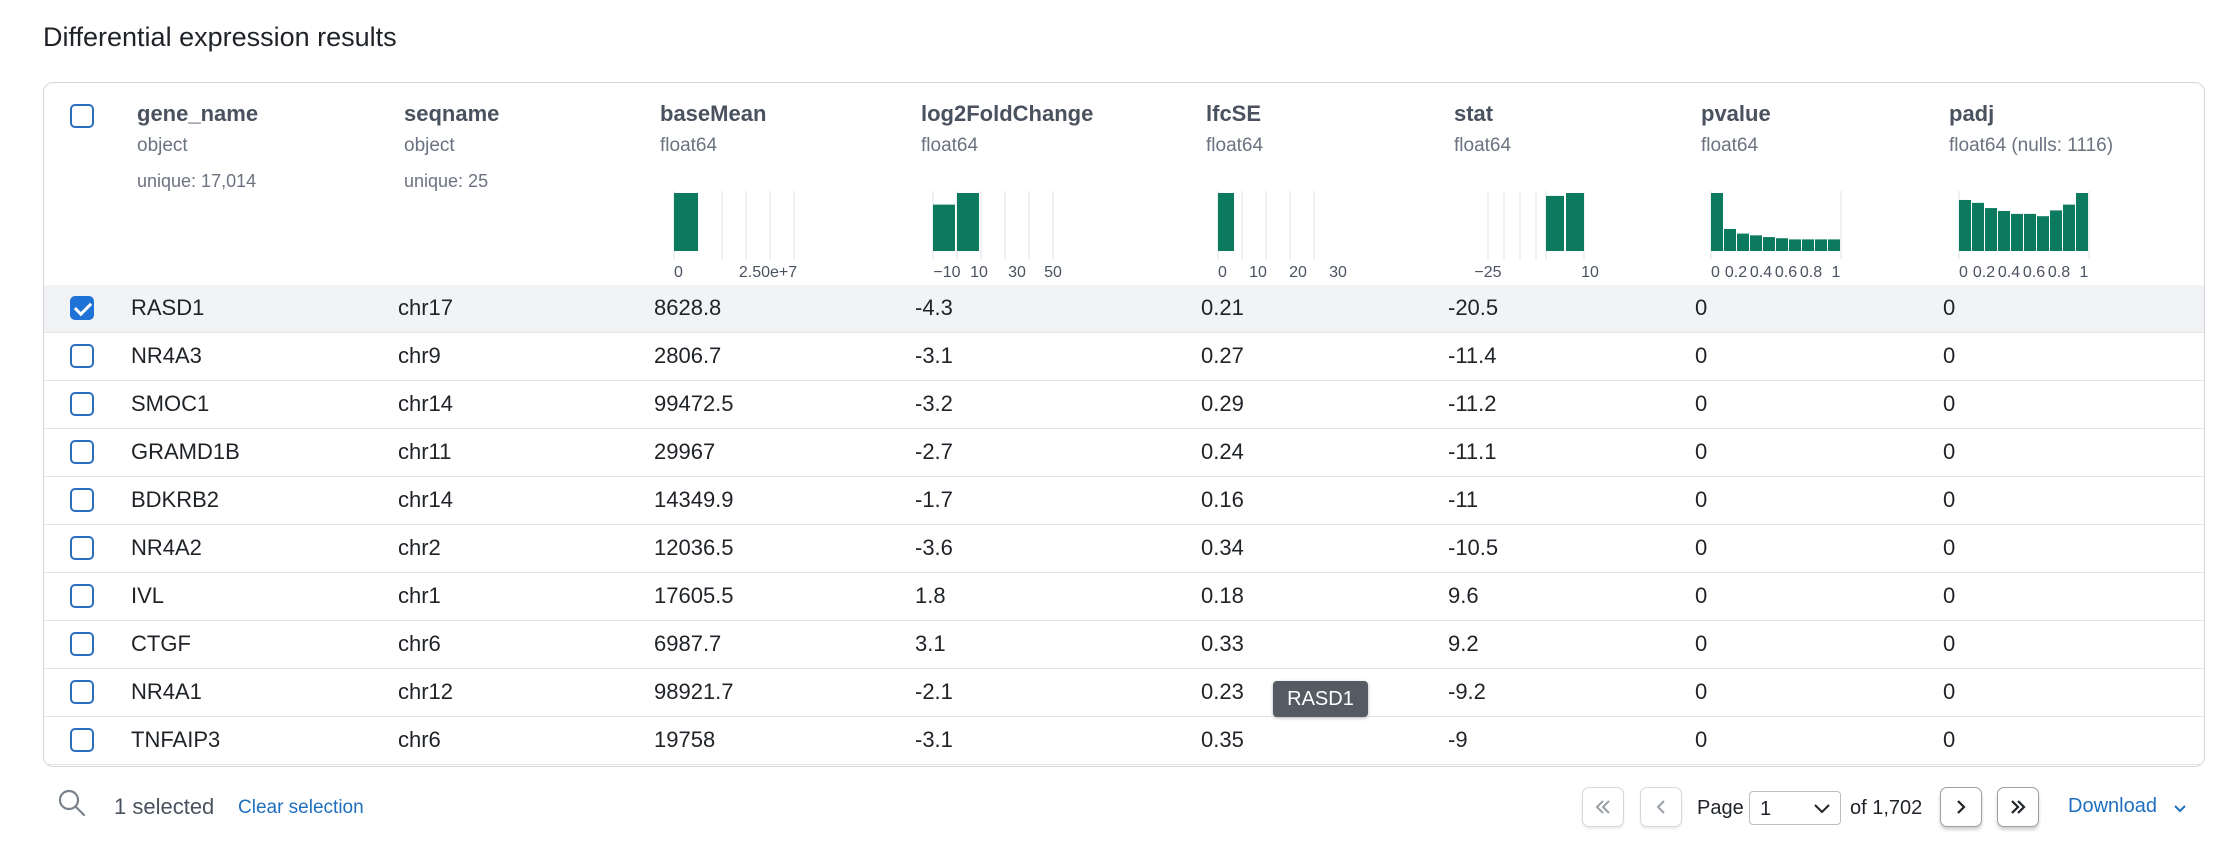  Describe the element at coordinates (934, 547) in the screenshot. I see `cell-log2foldchange: -3.6` at that location.